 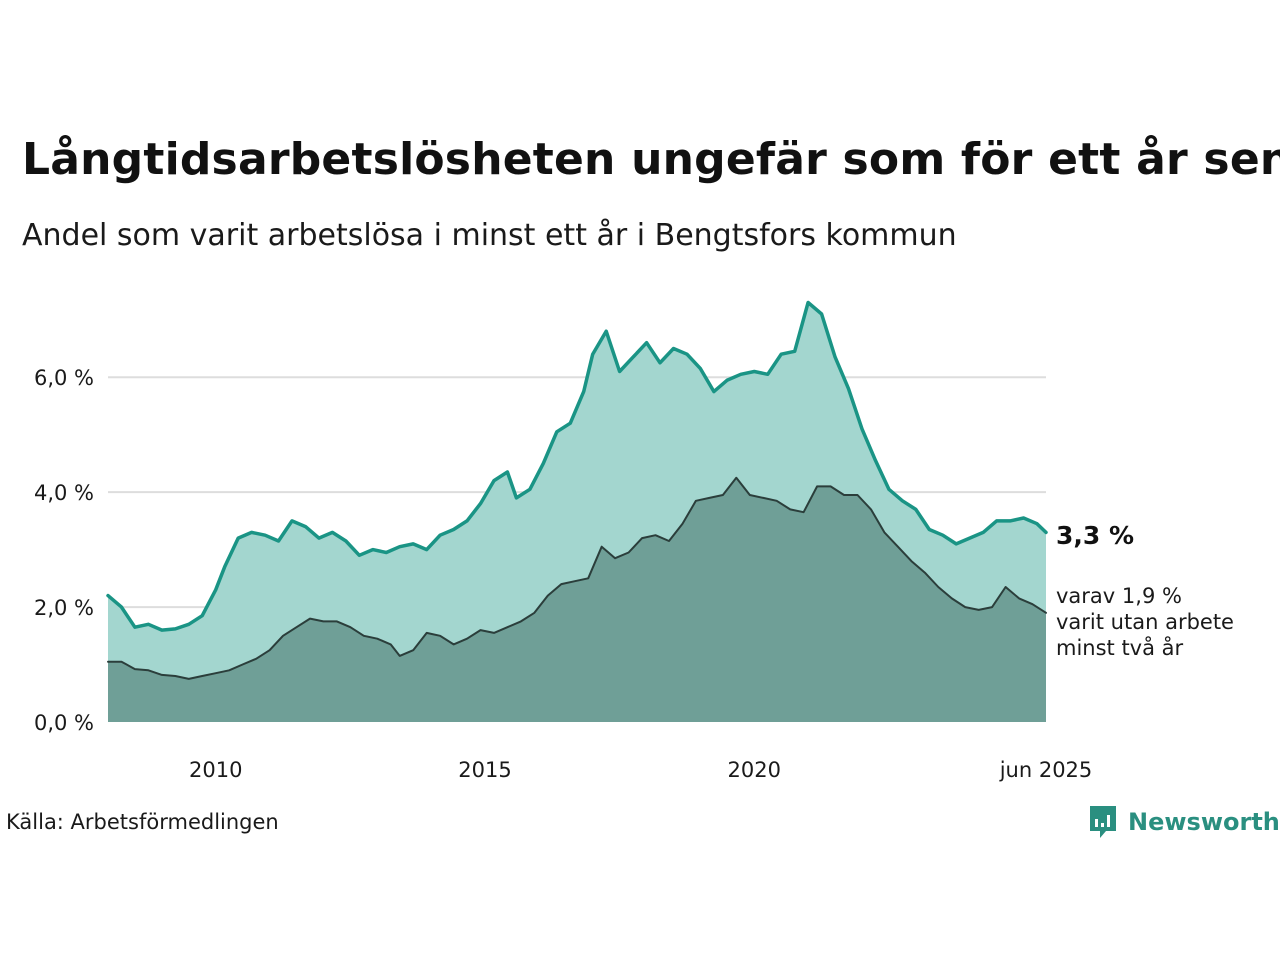 What do you see at coordinates (64, 723) in the screenshot?
I see `y-tick-label: 0,0 %` at bounding box center [64, 723].